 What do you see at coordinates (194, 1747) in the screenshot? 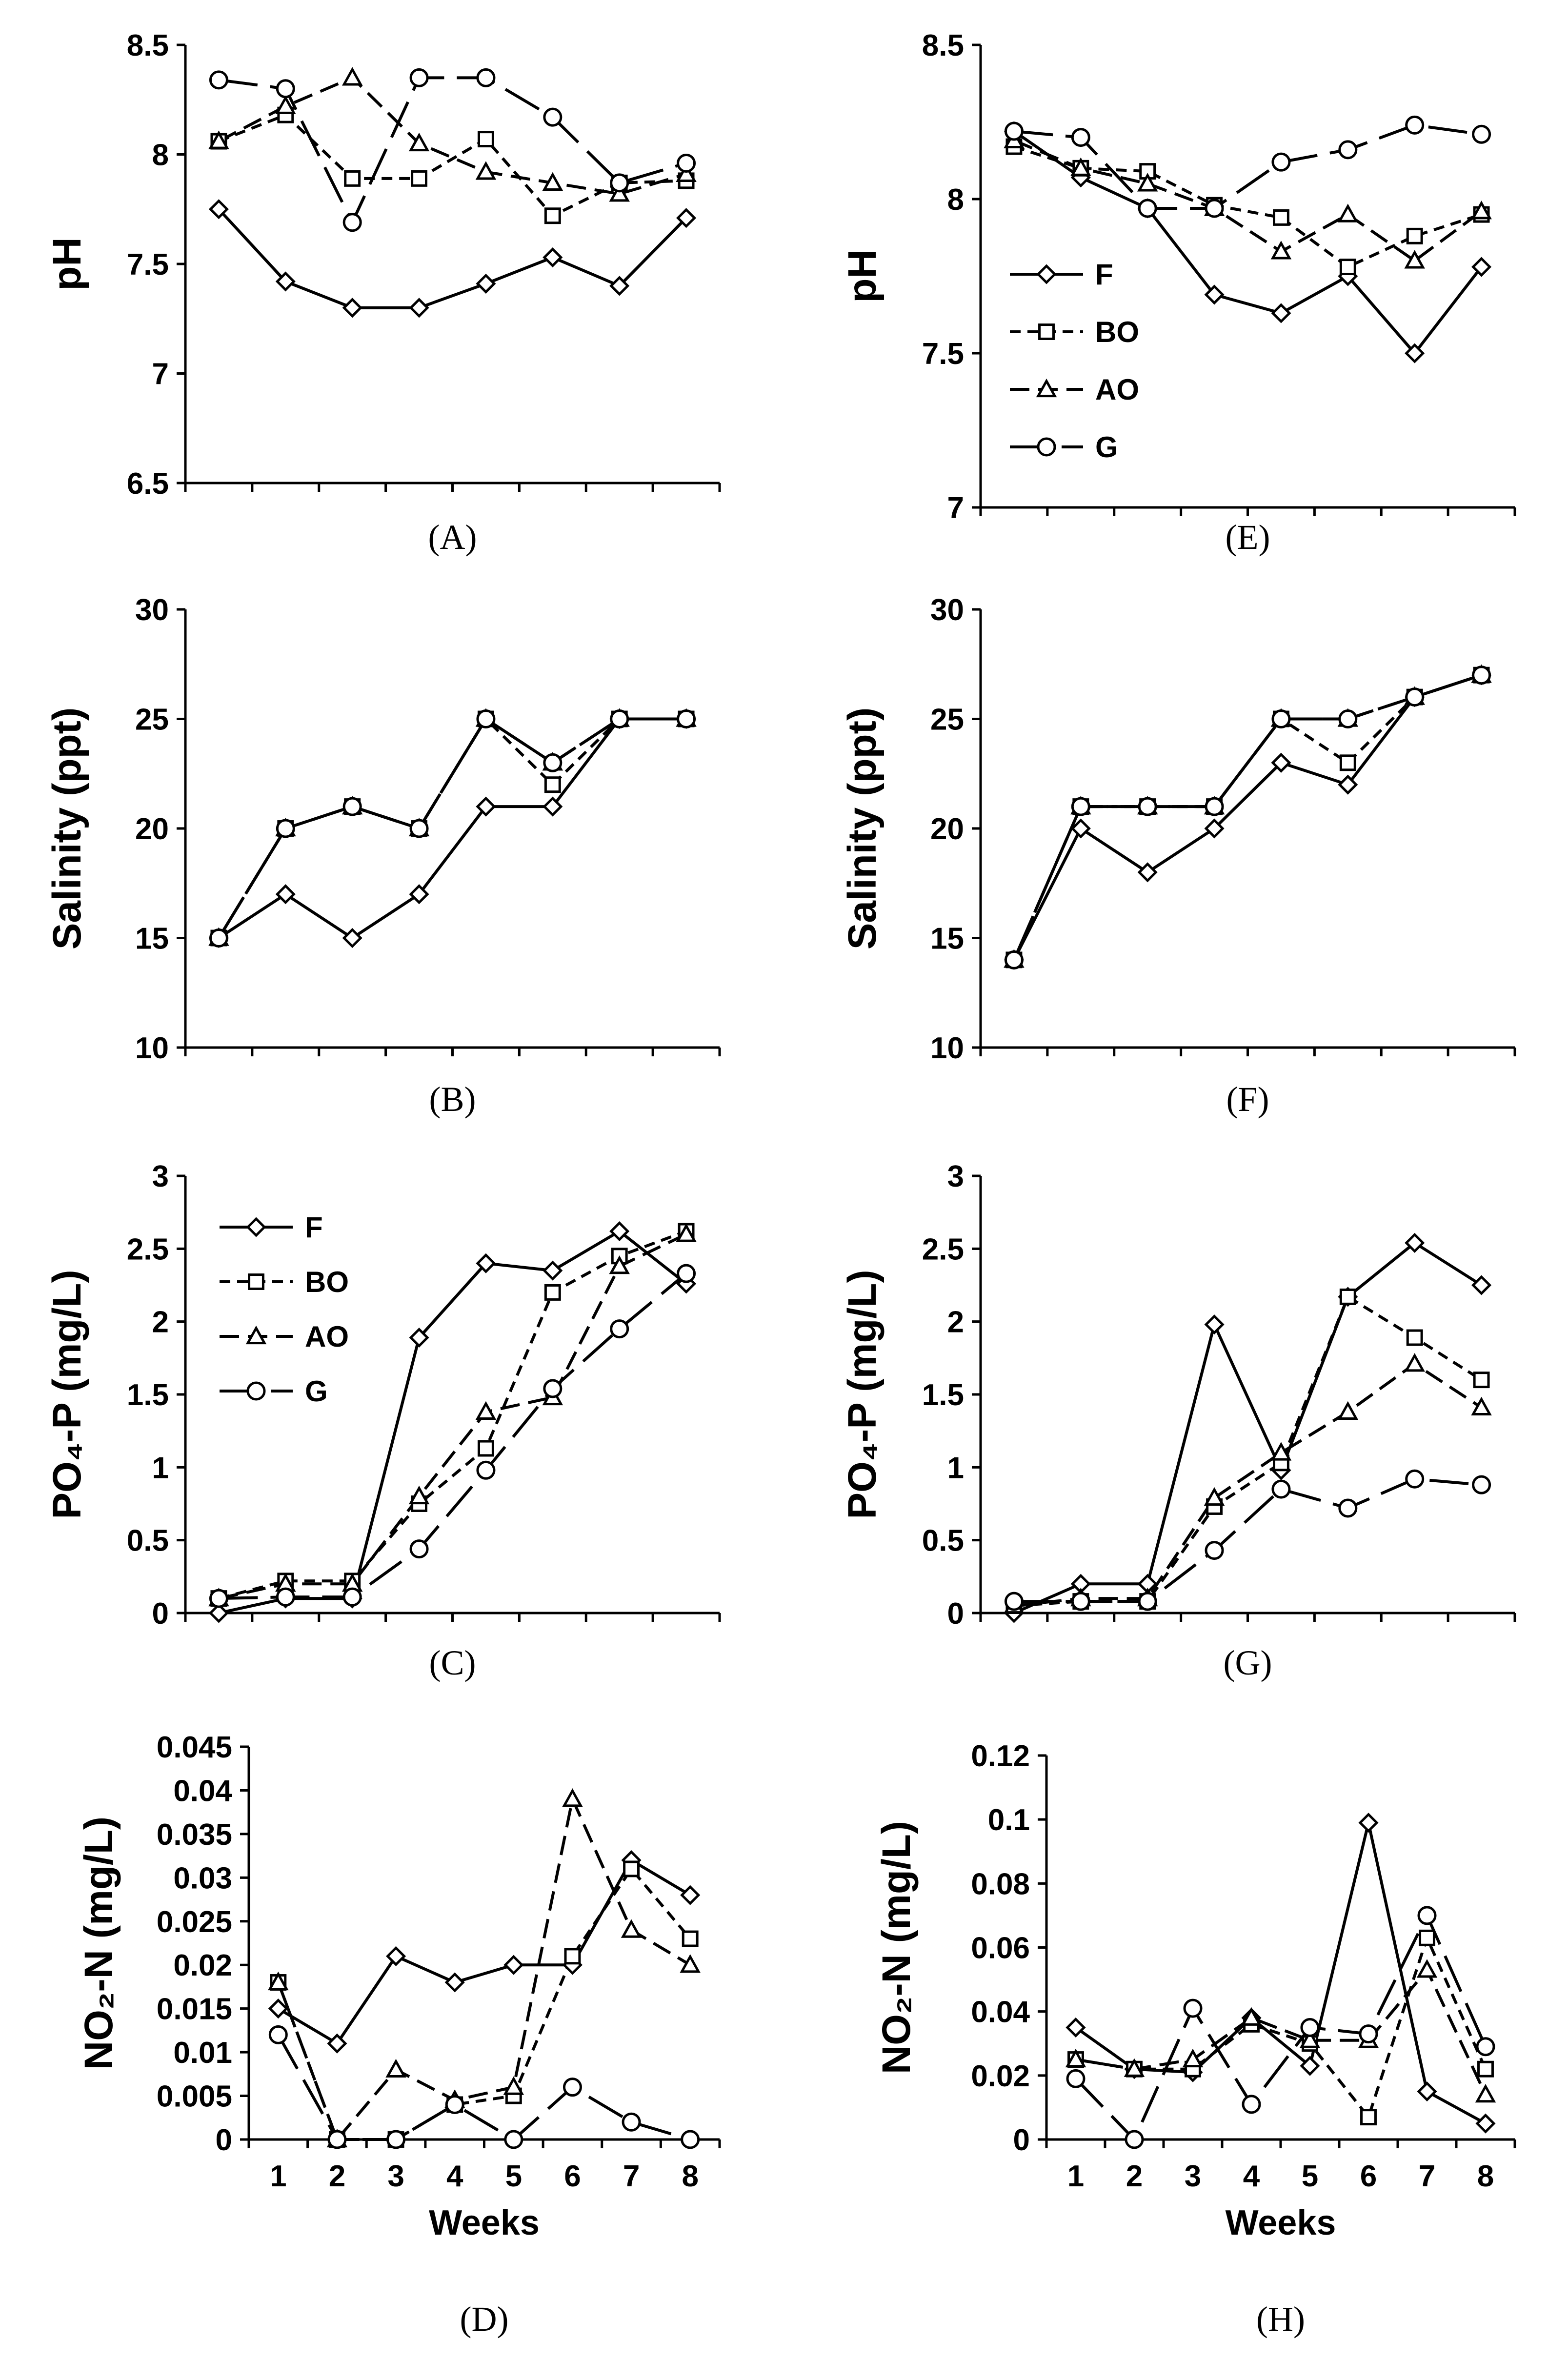
I see `y-tick-label: 0.045` at bounding box center [194, 1747].